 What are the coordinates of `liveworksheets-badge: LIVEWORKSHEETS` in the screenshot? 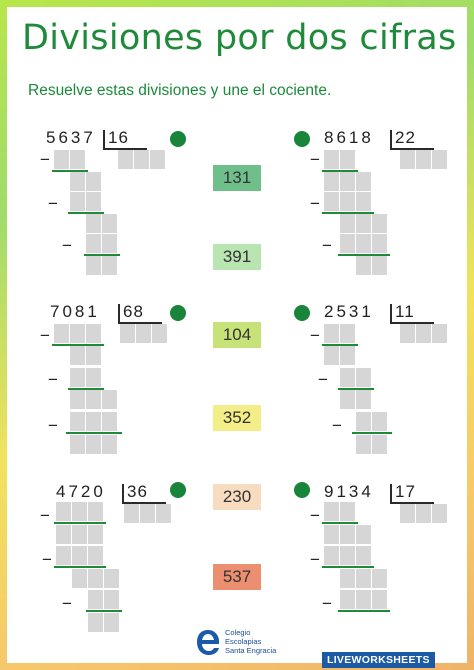 It's located at (378, 660).